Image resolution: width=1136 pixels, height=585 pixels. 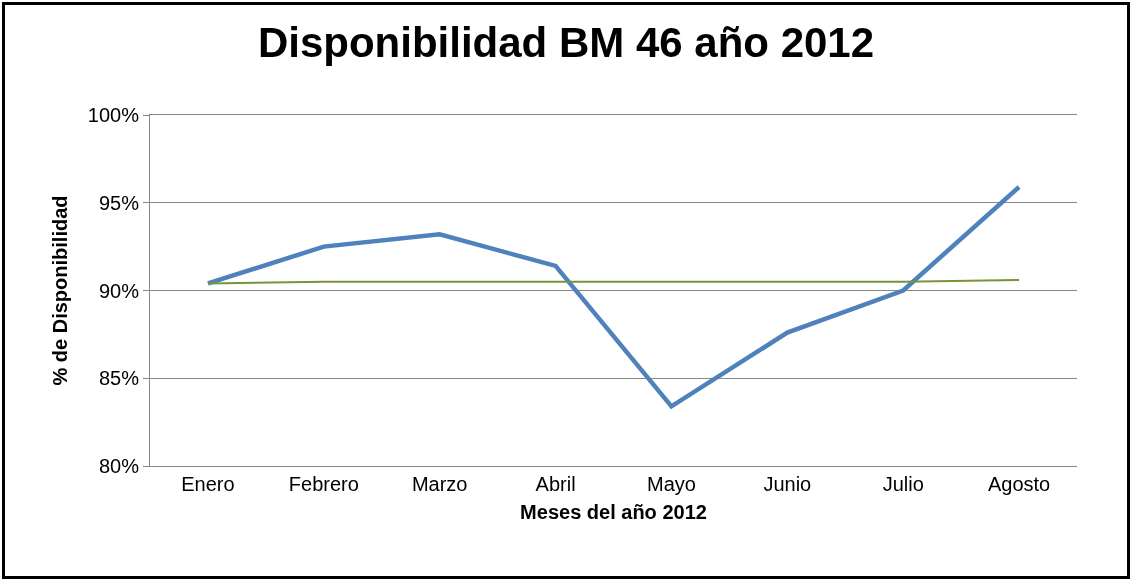 What do you see at coordinates (208, 484) in the screenshot?
I see `x-tick-label: Enero` at bounding box center [208, 484].